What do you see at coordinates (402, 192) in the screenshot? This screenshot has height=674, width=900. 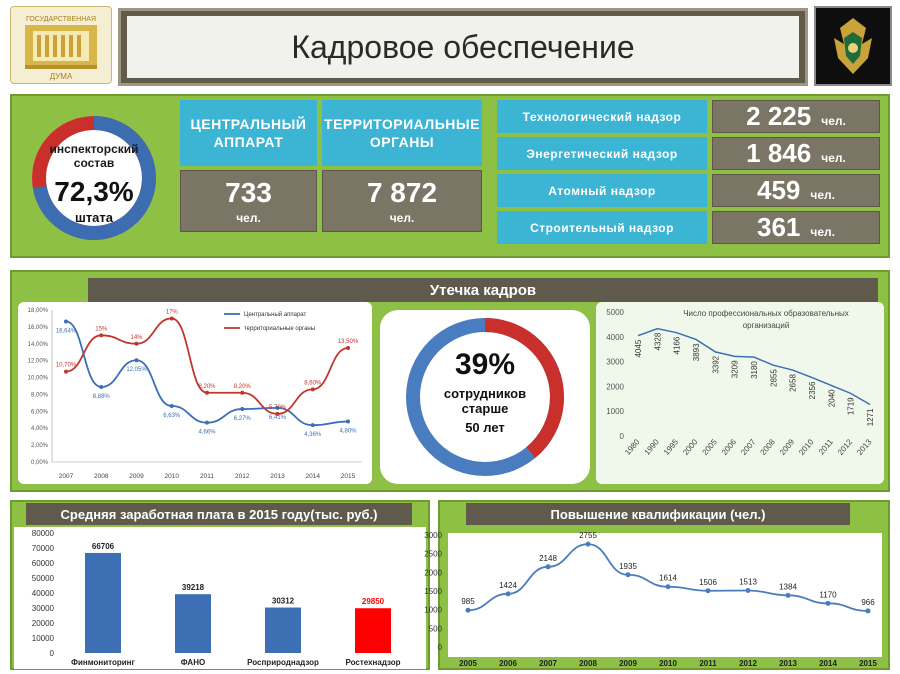 I see `territorial-value: 7 872` at bounding box center [402, 192].